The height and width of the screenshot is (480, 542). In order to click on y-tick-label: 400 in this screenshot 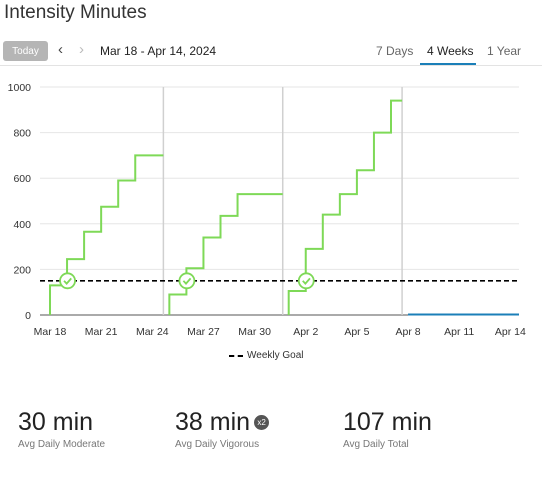, I will do `click(22, 225)`.